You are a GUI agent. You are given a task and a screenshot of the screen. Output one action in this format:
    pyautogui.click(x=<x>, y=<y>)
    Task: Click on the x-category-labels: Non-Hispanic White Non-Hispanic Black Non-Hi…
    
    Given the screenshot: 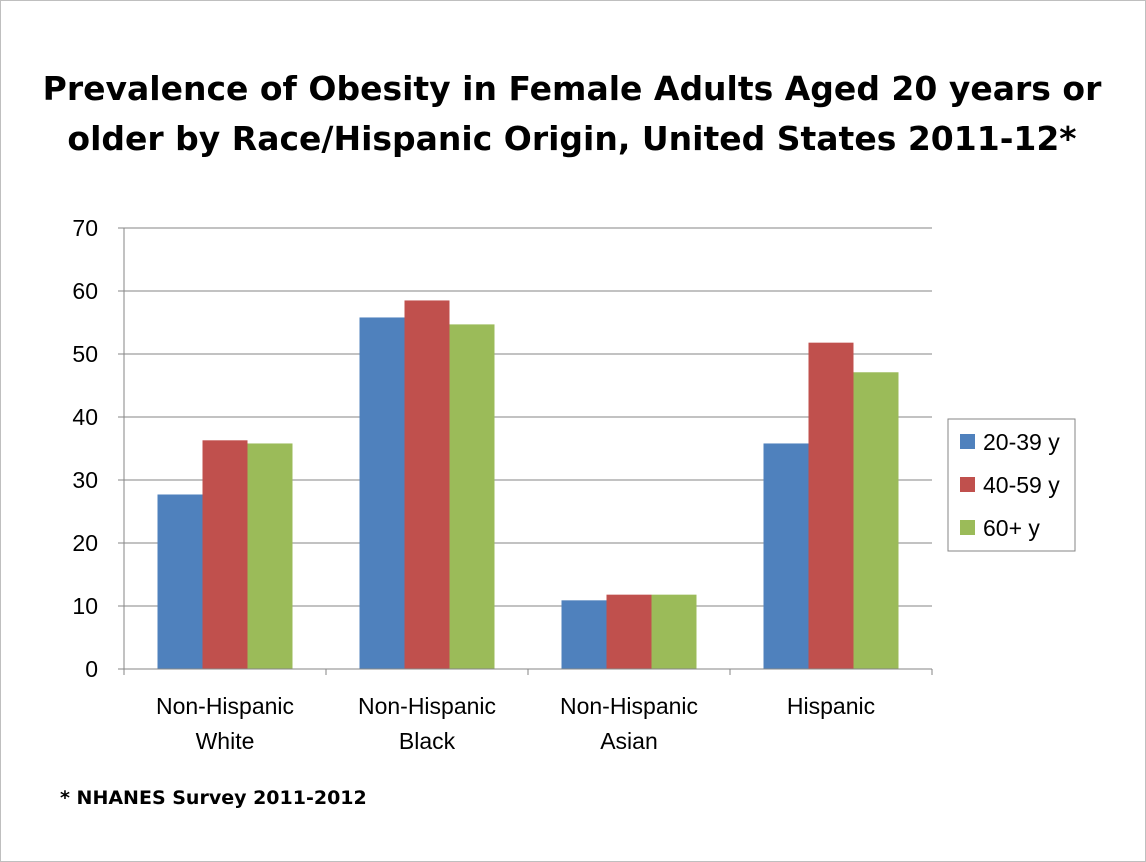 What is the action you would take?
    pyautogui.click(x=515, y=723)
    